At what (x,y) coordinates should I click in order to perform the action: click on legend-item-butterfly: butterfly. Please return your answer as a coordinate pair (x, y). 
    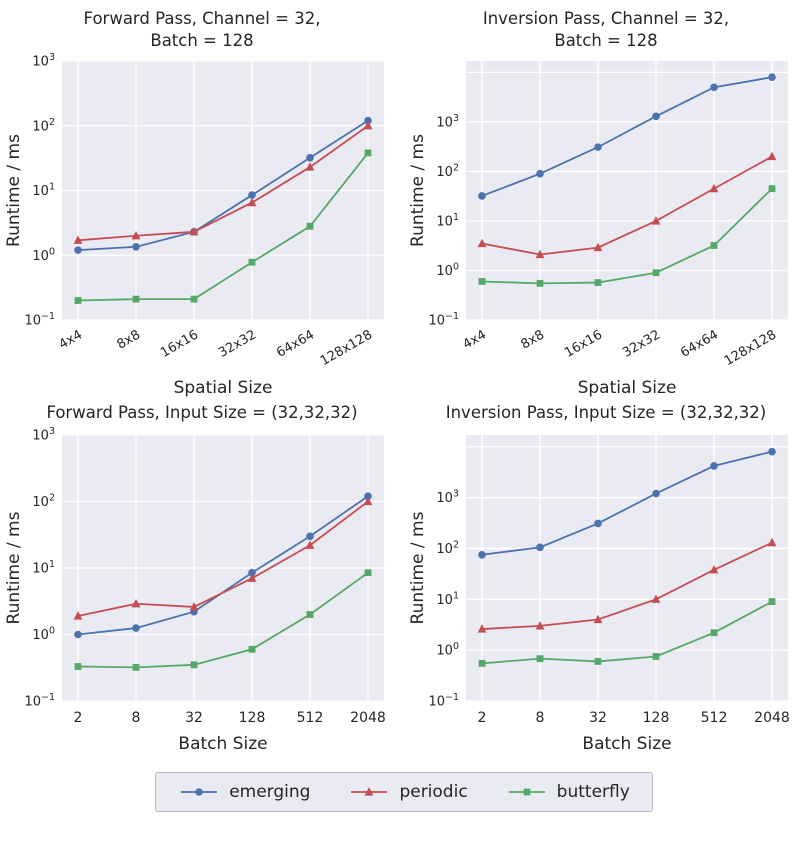
    Looking at the image, I should click on (568, 792).